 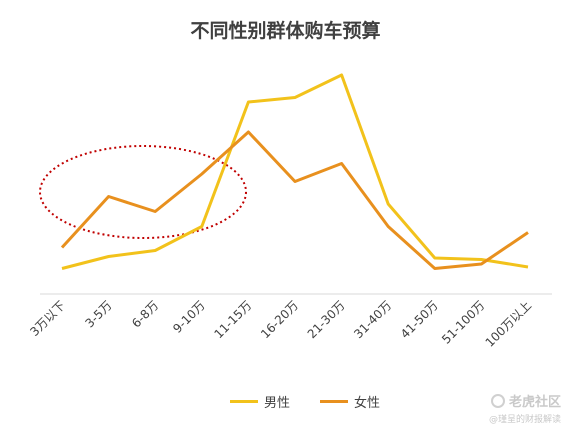 I want to click on watermark-main-text: 老虎社区, so click(x=534, y=402).